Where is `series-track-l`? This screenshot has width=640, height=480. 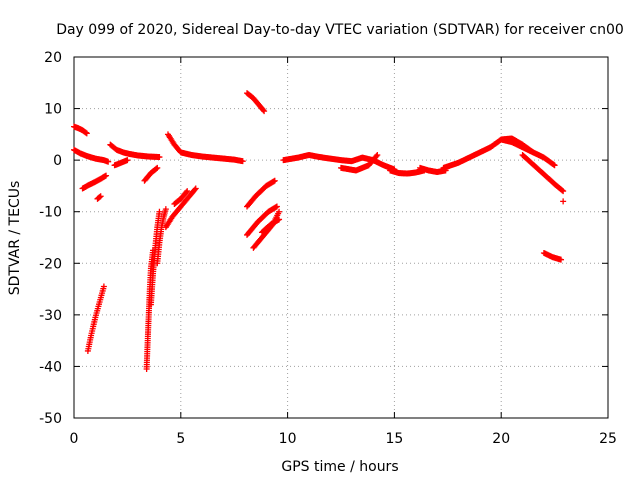 series-track-l is located at coordinates (161, 236).